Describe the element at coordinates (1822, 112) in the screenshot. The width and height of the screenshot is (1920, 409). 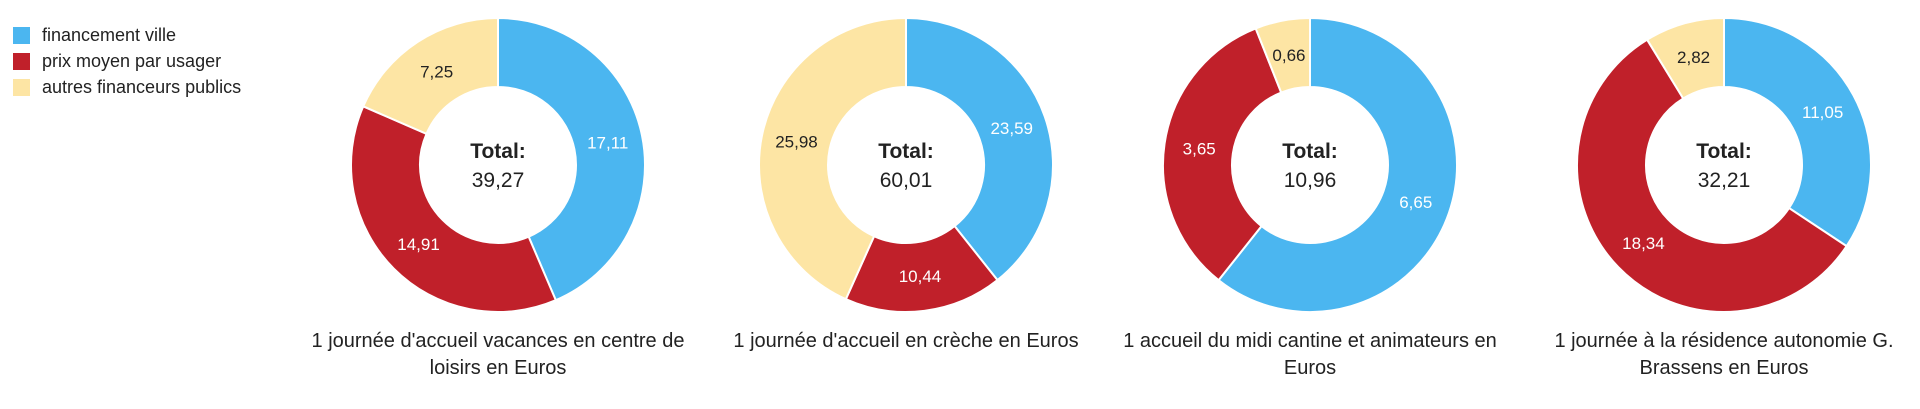
I see `chart-4-data-label-financement-ville: 11,05` at that location.